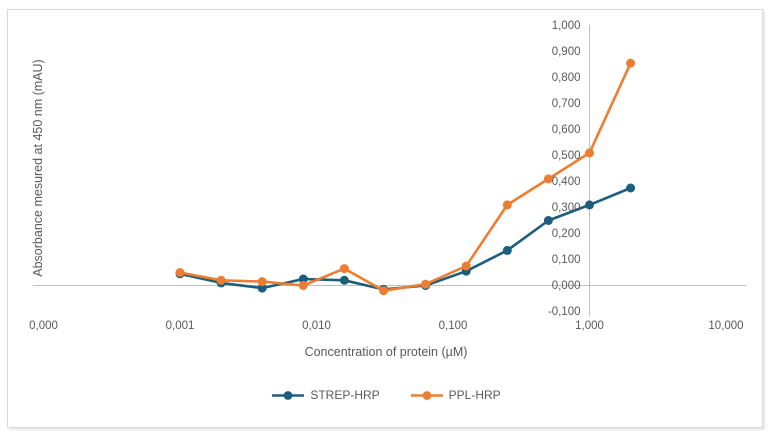 Image resolution: width=772 pixels, height=439 pixels. What do you see at coordinates (43, 326) in the screenshot?
I see `x-tick-label: 0,000` at bounding box center [43, 326].